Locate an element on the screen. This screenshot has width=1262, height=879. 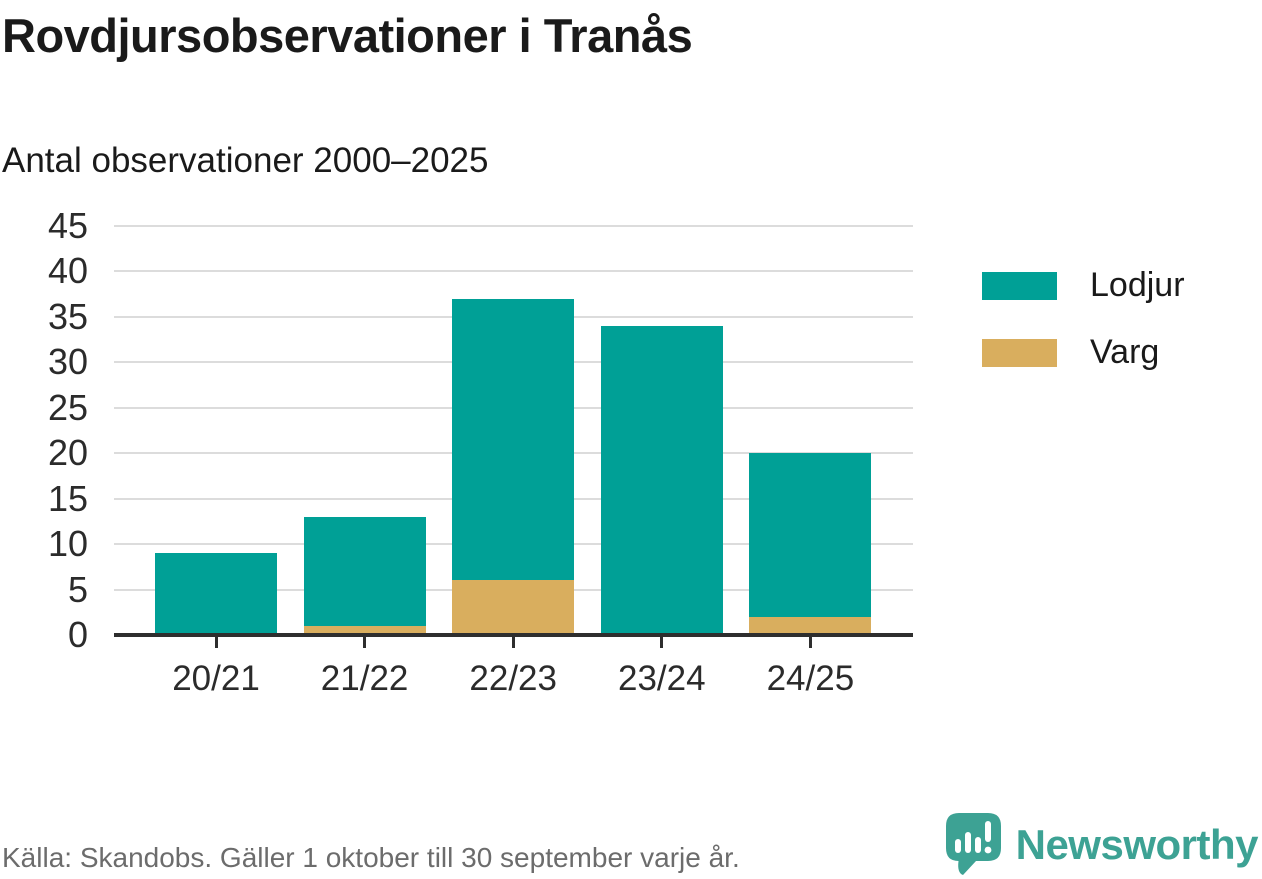
newsworthy-logo: Newsworthy is located at coordinates (1102, 844).